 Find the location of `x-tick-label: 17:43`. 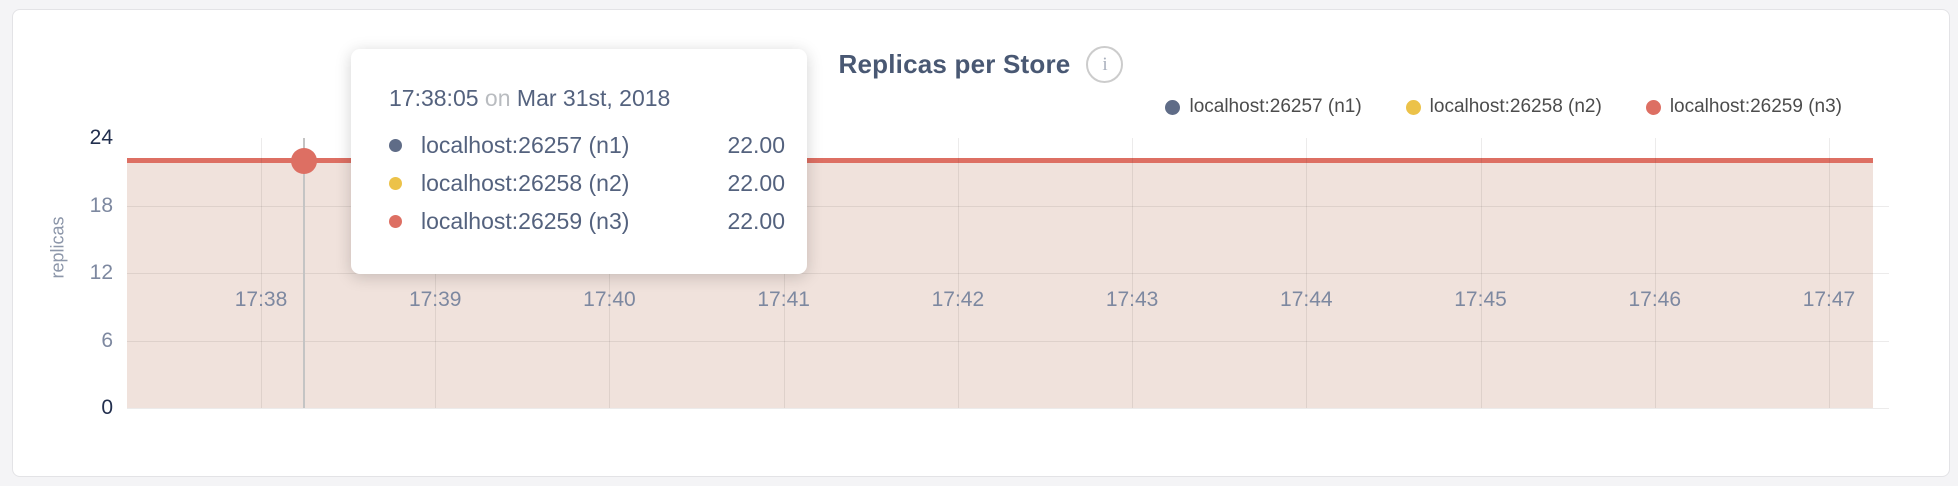

x-tick-label: 17:43 is located at coordinates (1132, 299).